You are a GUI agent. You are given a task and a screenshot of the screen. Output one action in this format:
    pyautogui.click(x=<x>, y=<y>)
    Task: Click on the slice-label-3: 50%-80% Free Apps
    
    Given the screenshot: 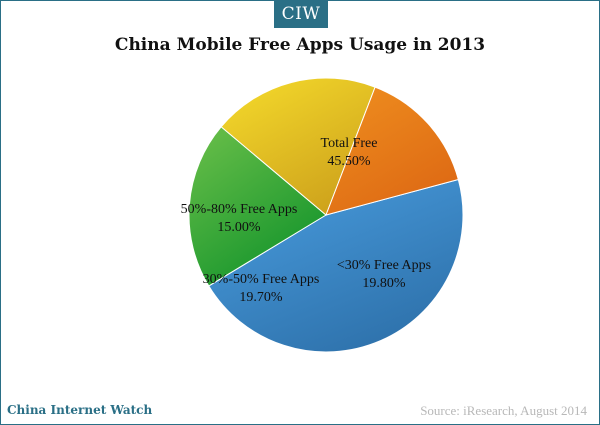 What is the action you would take?
    pyautogui.click(x=239, y=209)
    